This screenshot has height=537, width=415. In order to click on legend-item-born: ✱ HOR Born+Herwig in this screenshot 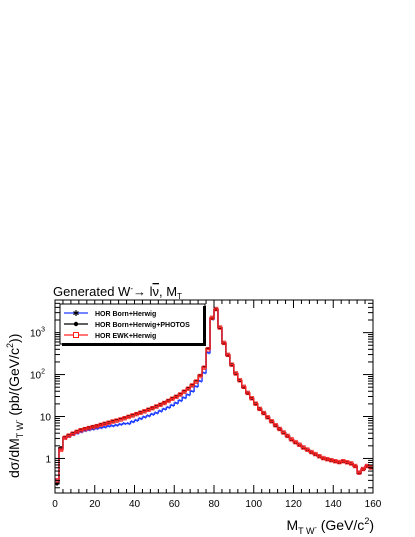, I will do `click(110, 313)`.